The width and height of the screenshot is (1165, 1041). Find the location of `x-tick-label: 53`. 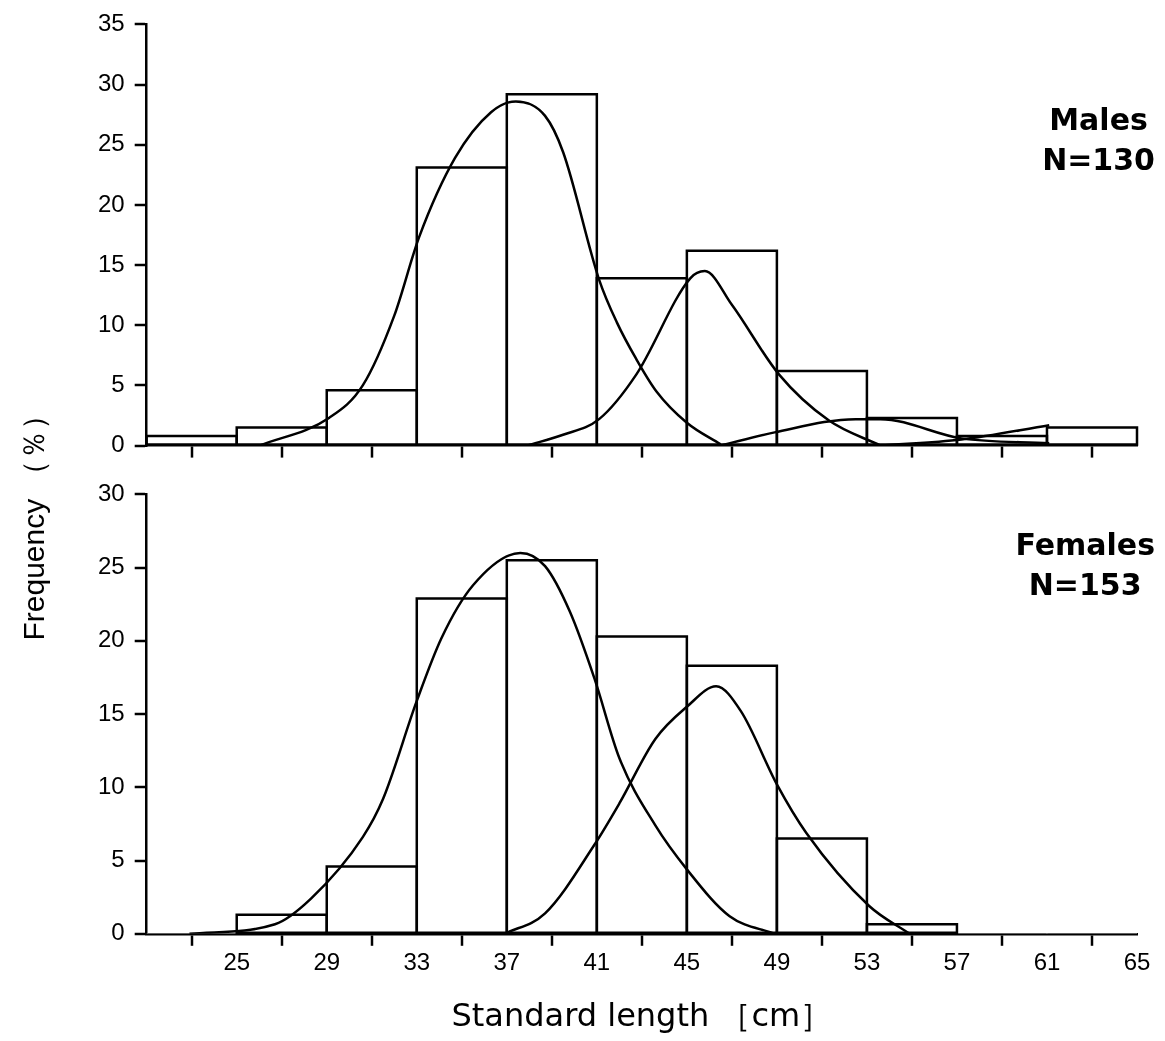

x-tick-label: 53 is located at coordinates (867, 961).